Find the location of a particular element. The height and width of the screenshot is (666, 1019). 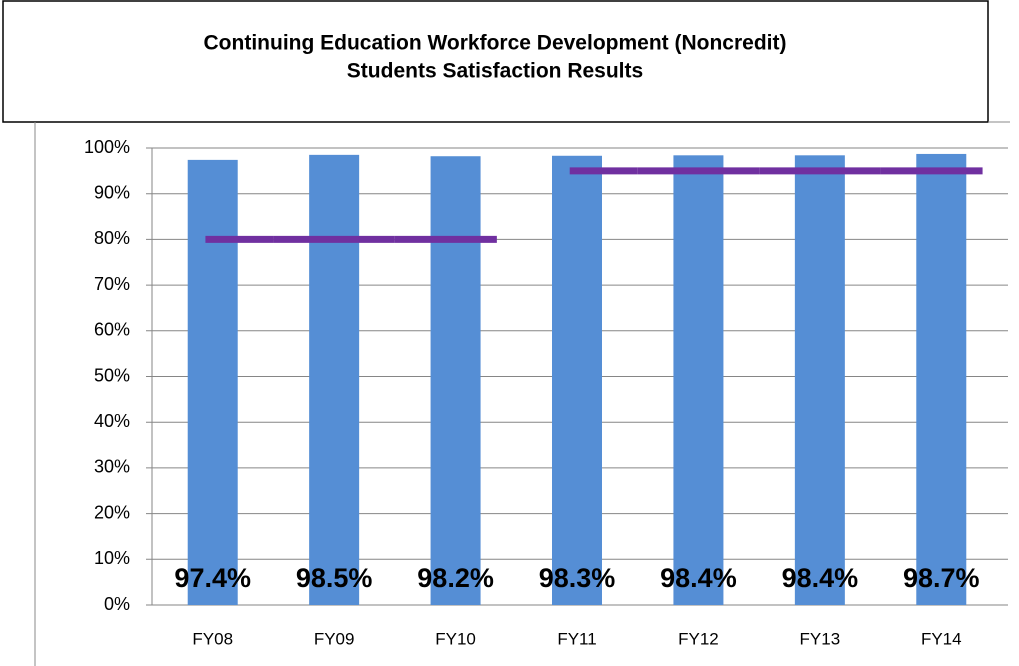

value-label: 98.5% is located at coordinates (334, 578).